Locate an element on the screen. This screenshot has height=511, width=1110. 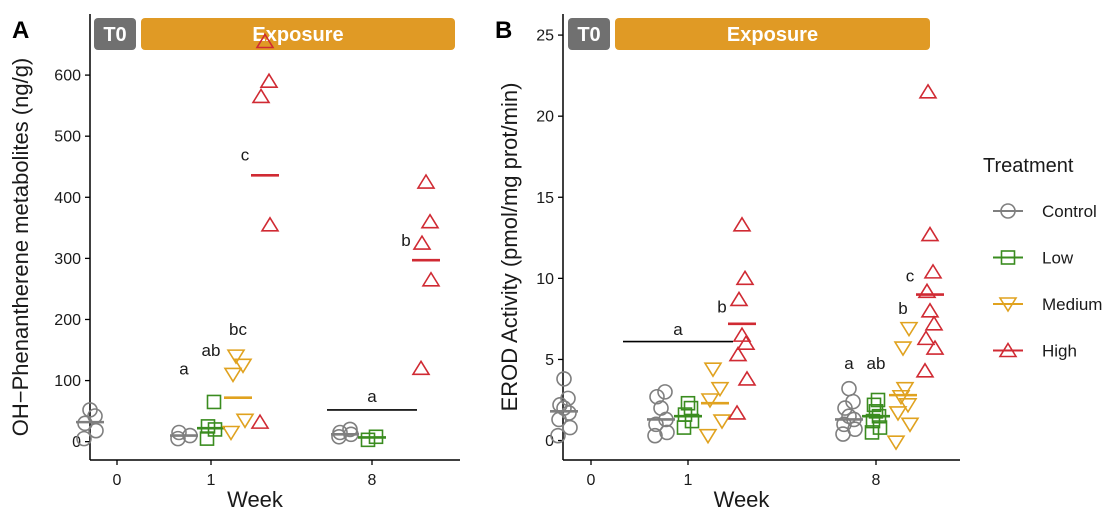
y-tick-label: 600 is located at coordinates (67, 76).